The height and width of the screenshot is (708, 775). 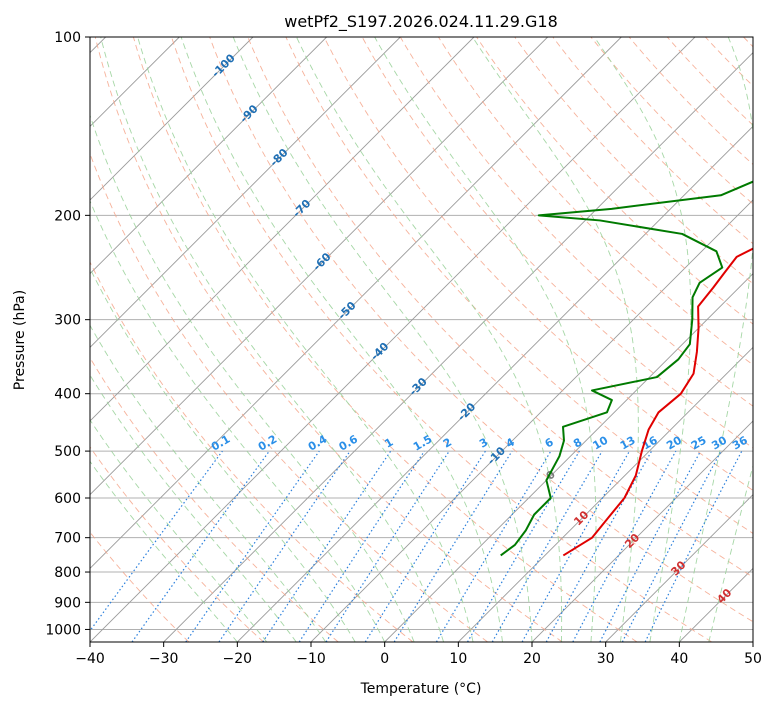 I want to click on chart-title: wetPf2_S197.2026.024.11.29.G18, so click(x=421, y=22).